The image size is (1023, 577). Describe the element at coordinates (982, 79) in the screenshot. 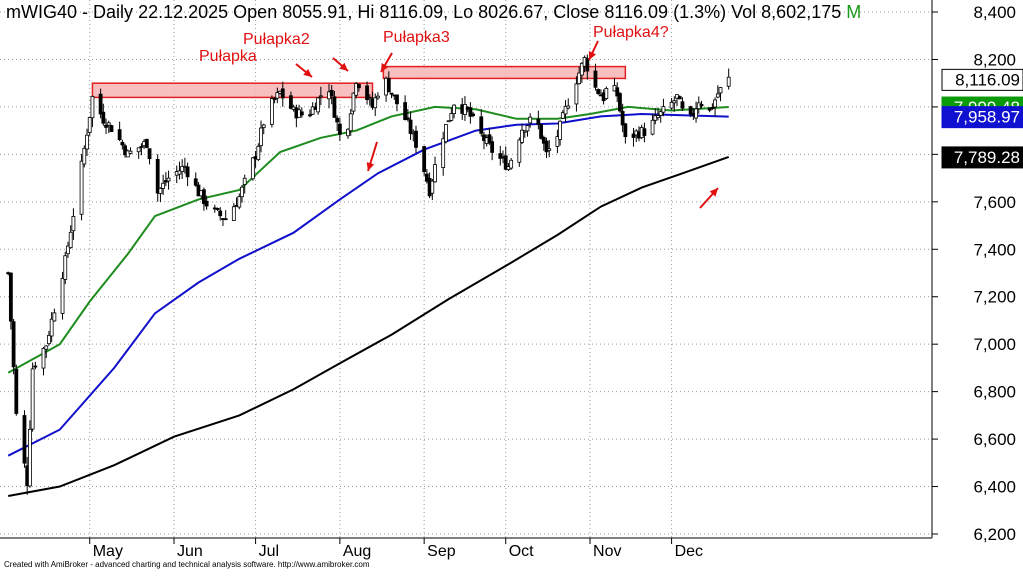

I see `price-label-box` at that location.